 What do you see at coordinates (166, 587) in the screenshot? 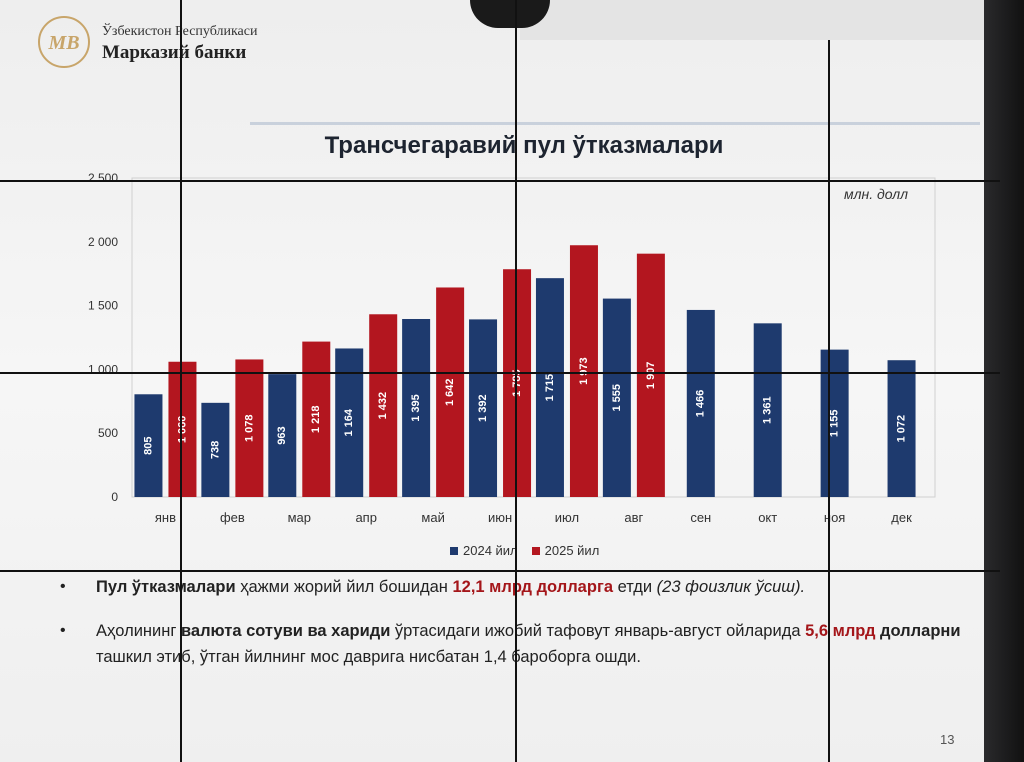
I see `bullet-bold: Пул ўтказмалари` at bounding box center [166, 587].